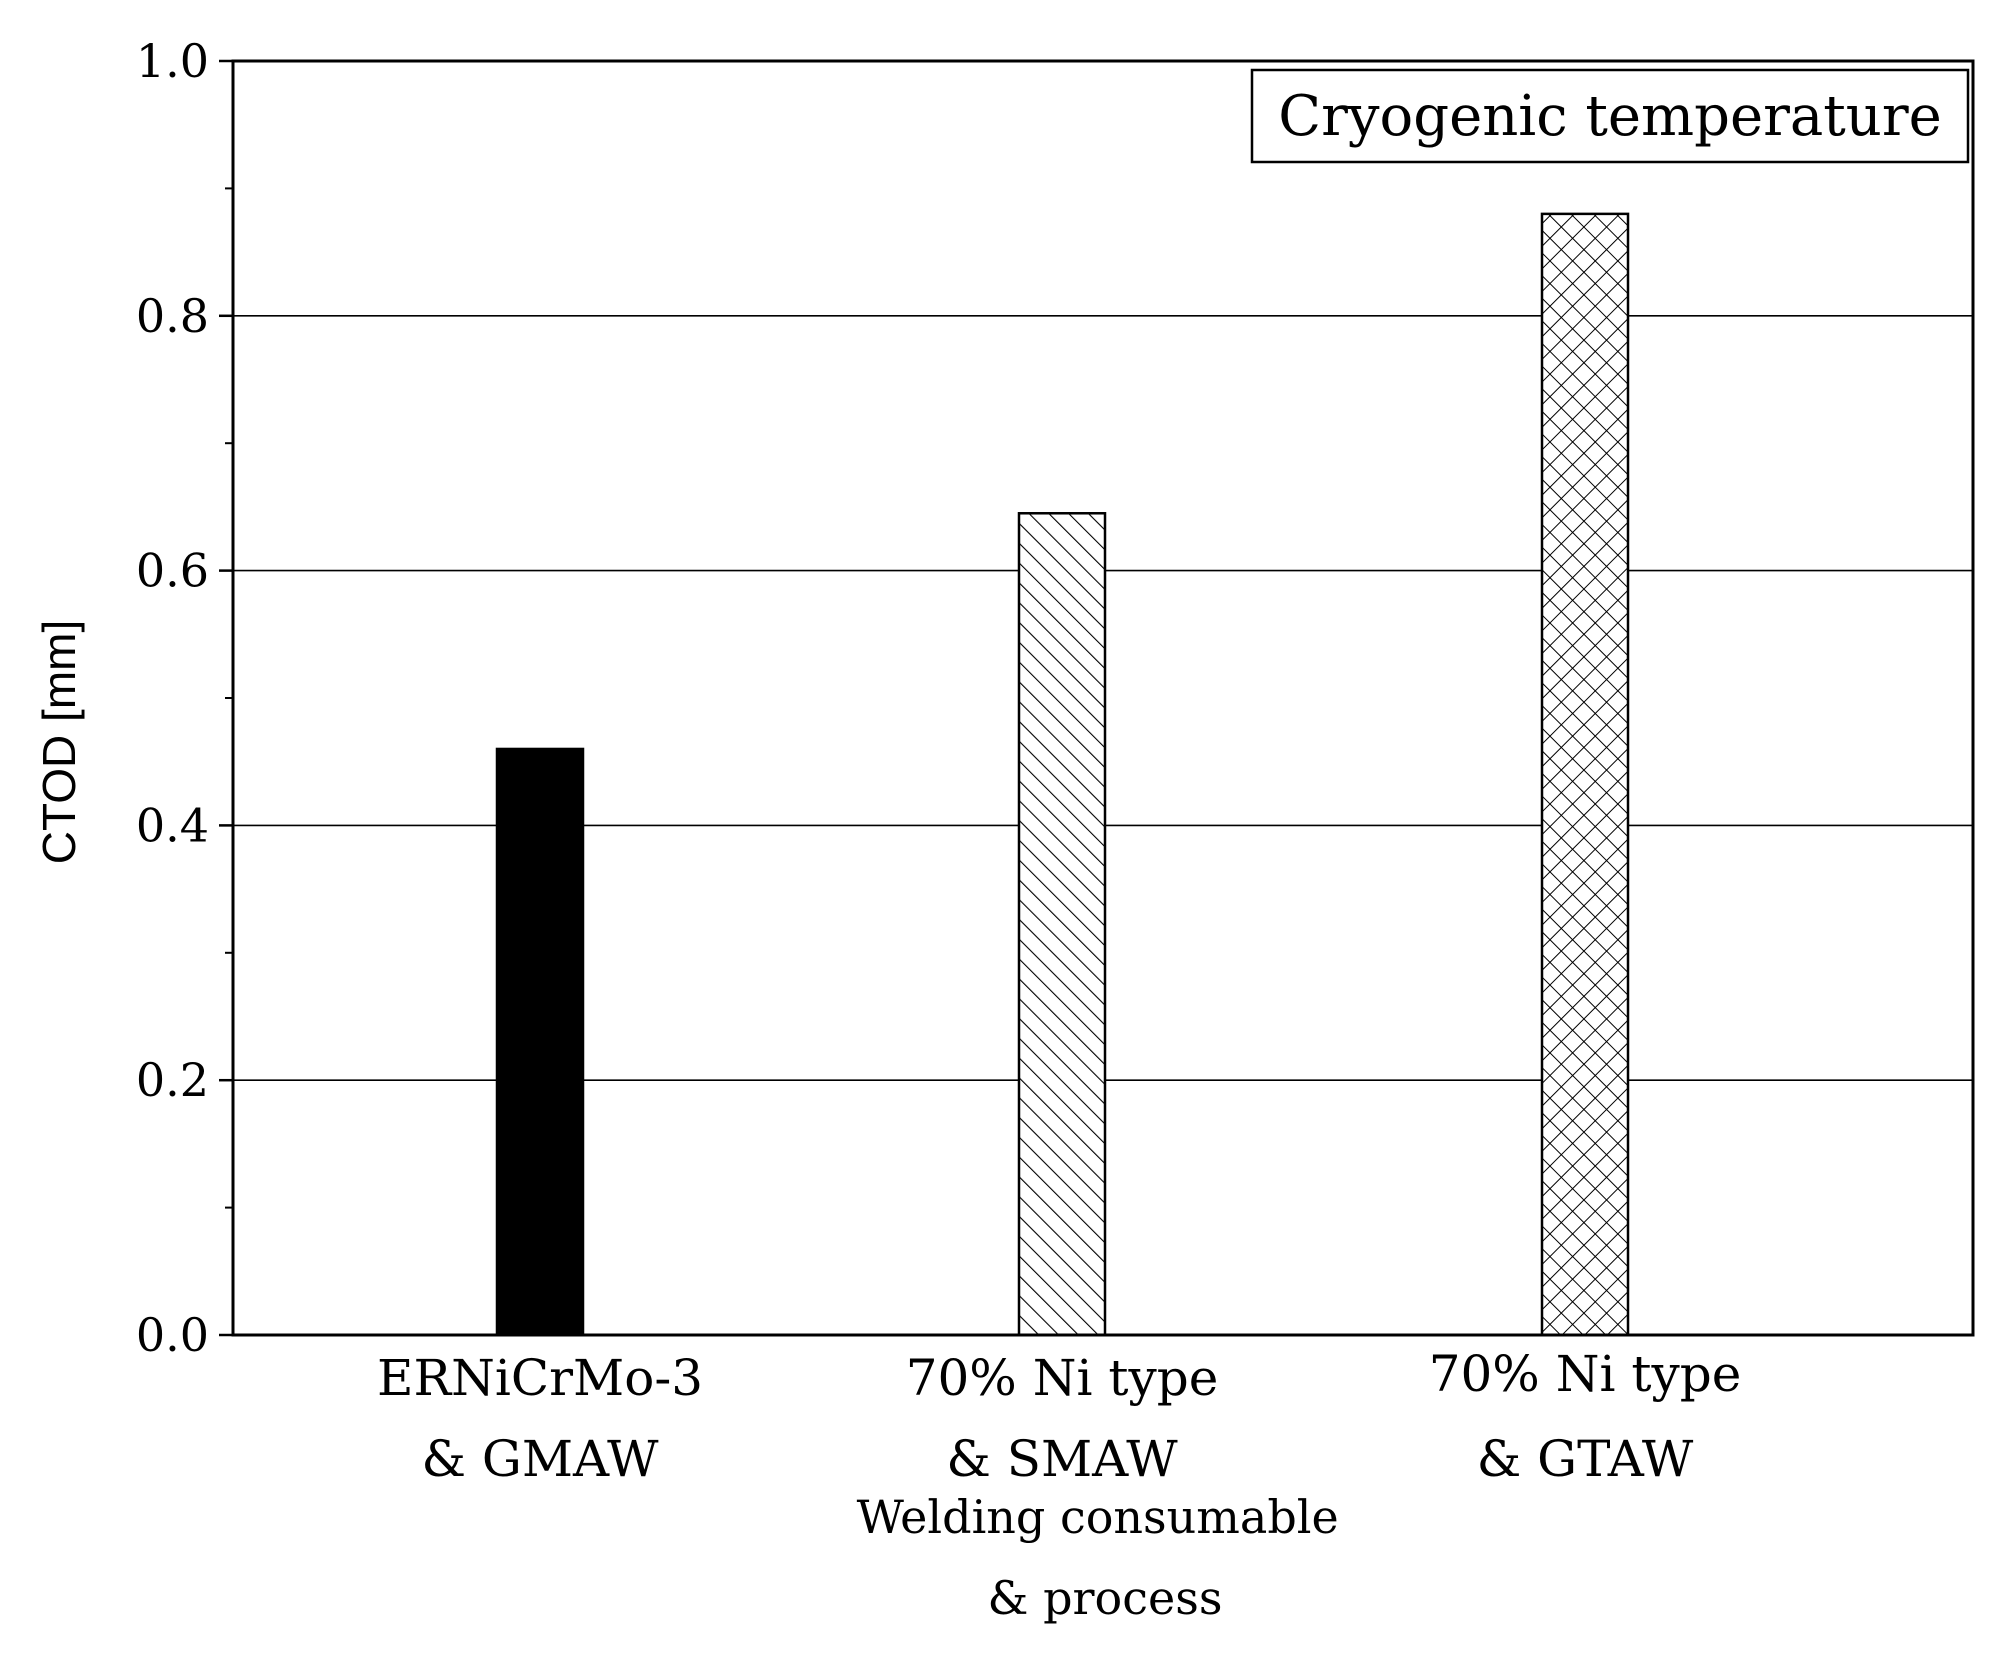 The width and height of the screenshot is (2000, 1657). I want to click on annotation-box: Cryogenic temperature, so click(1610, 116).